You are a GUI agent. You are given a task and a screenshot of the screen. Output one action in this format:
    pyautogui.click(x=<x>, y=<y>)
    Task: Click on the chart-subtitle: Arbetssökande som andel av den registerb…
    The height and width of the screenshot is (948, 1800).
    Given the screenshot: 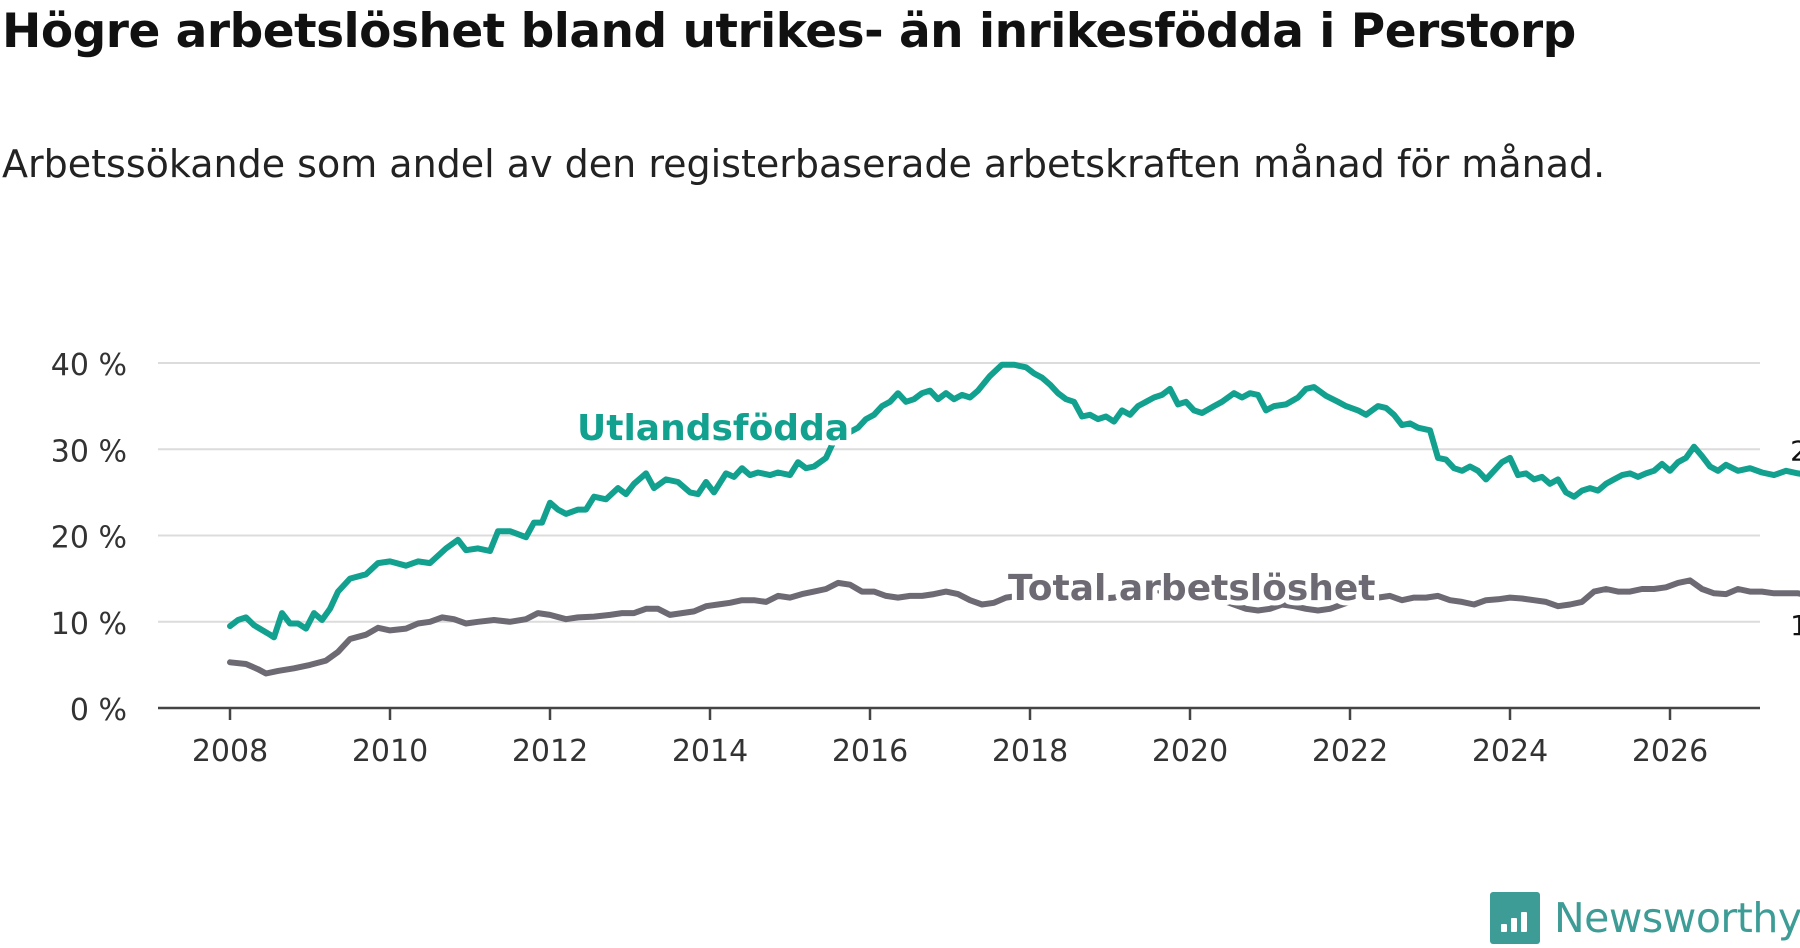 What is the action you would take?
    pyautogui.click(x=804, y=164)
    